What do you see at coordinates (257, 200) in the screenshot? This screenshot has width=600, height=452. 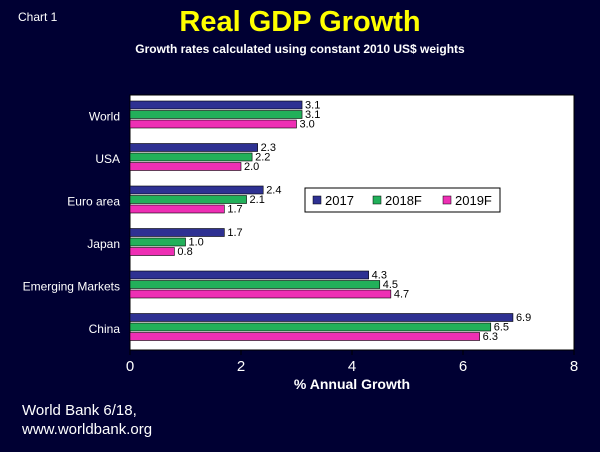 I see `data-label: 2.1` at bounding box center [257, 200].